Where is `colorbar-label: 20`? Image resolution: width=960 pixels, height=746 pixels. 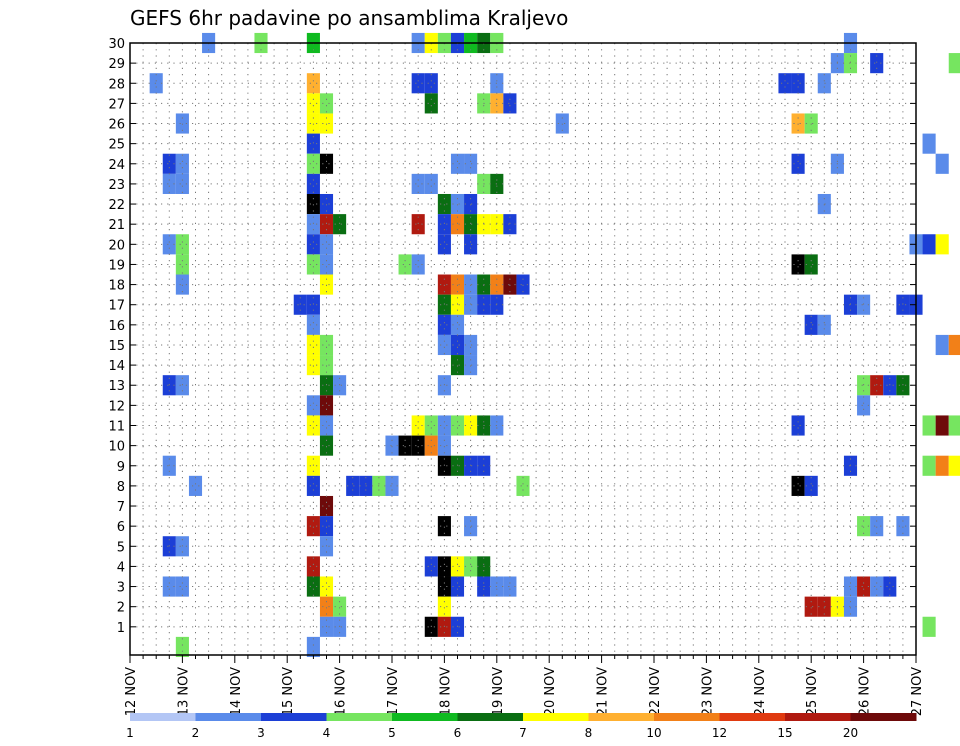 colorbar-label: 20 is located at coordinates (850, 733).